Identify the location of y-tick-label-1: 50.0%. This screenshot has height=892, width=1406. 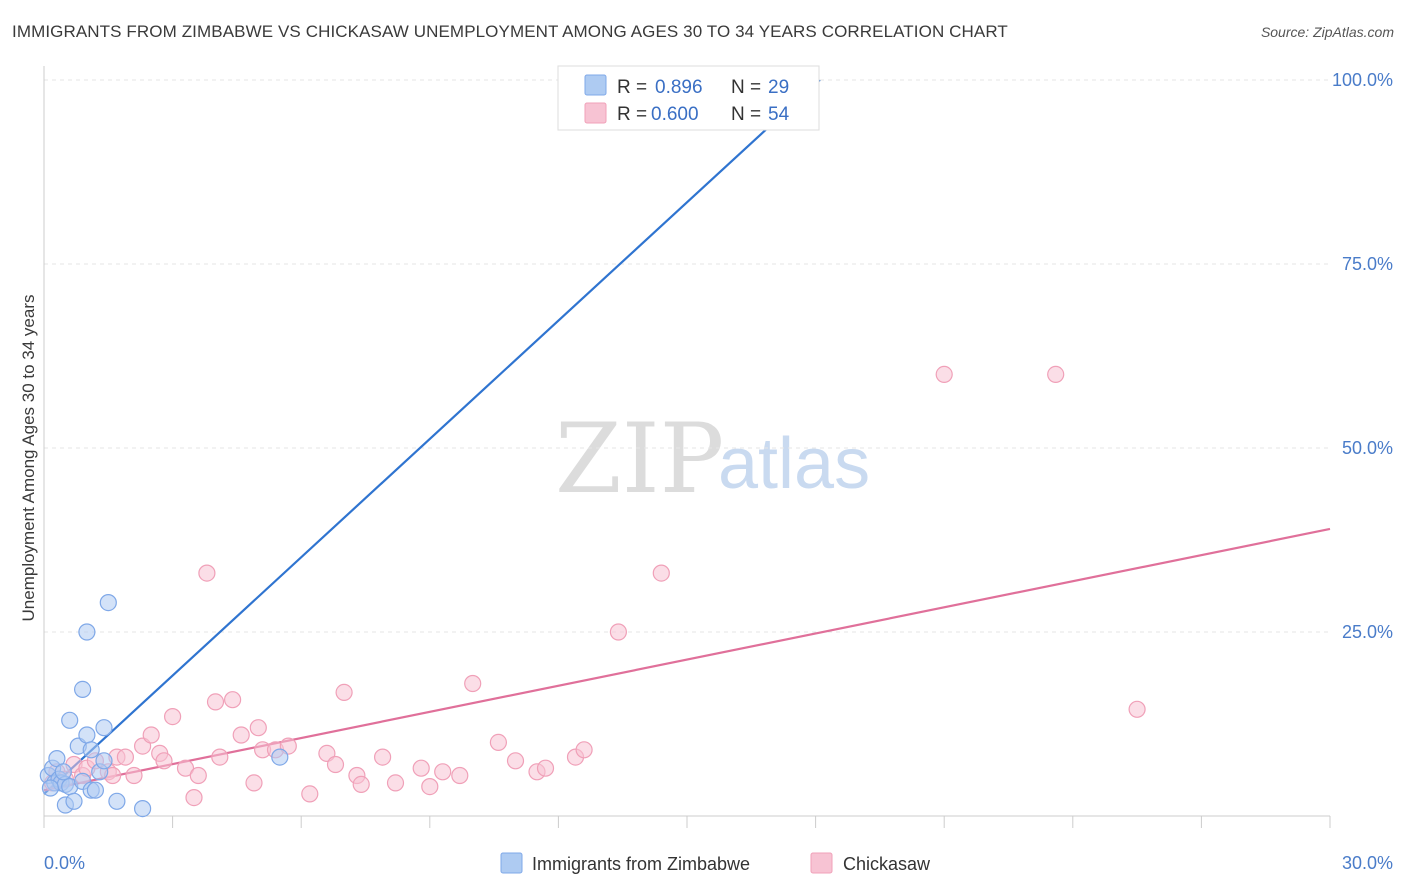
(1367, 448).